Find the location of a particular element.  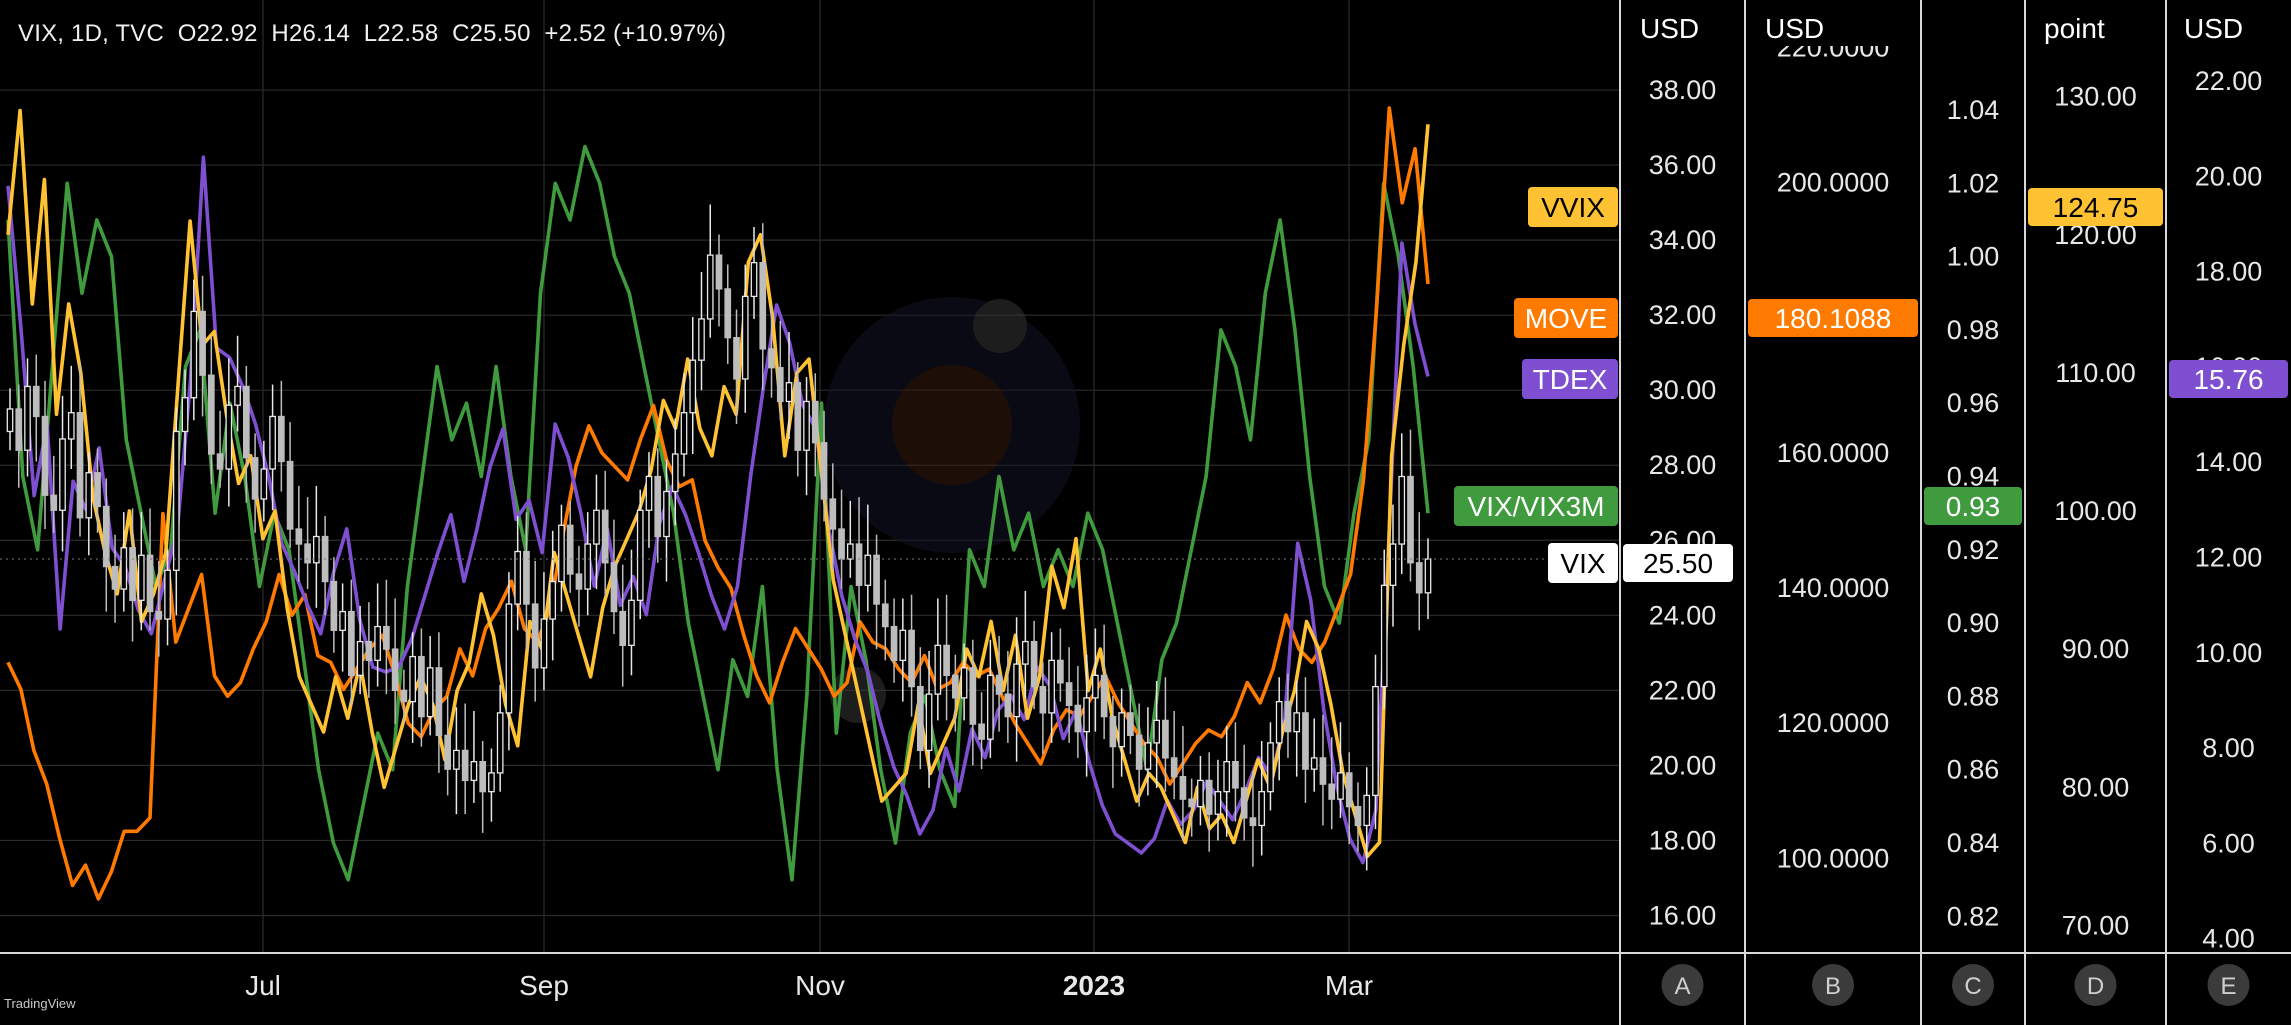

scale-letter-b: B is located at coordinates (1833, 986).